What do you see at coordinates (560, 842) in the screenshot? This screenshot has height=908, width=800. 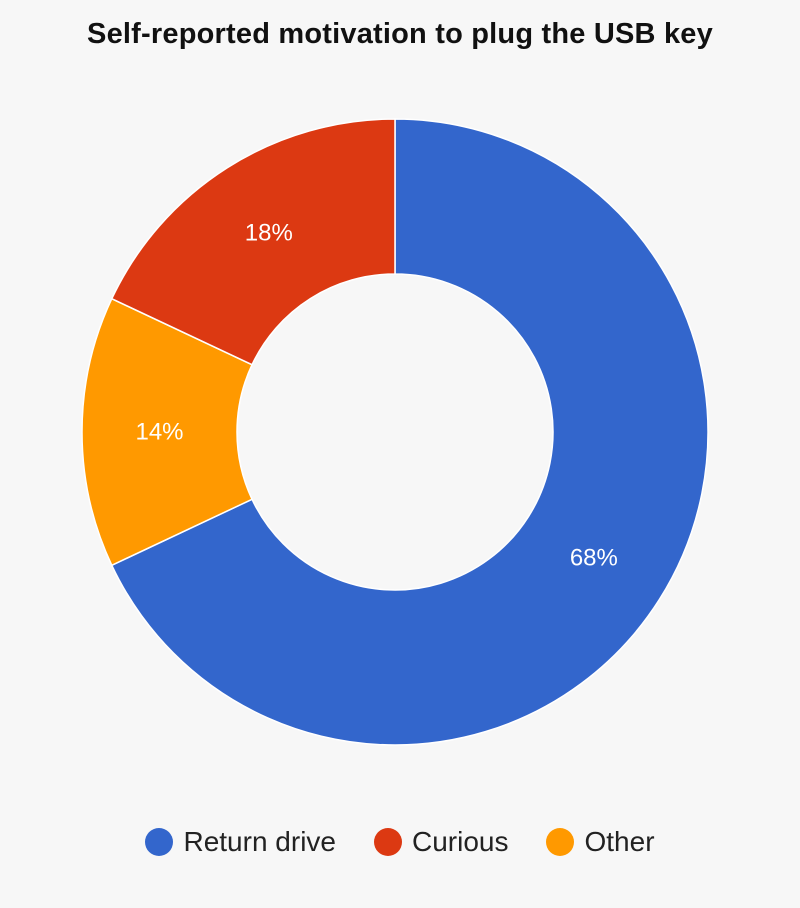 I see `legend-swatch-other` at bounding box center [560, 842].